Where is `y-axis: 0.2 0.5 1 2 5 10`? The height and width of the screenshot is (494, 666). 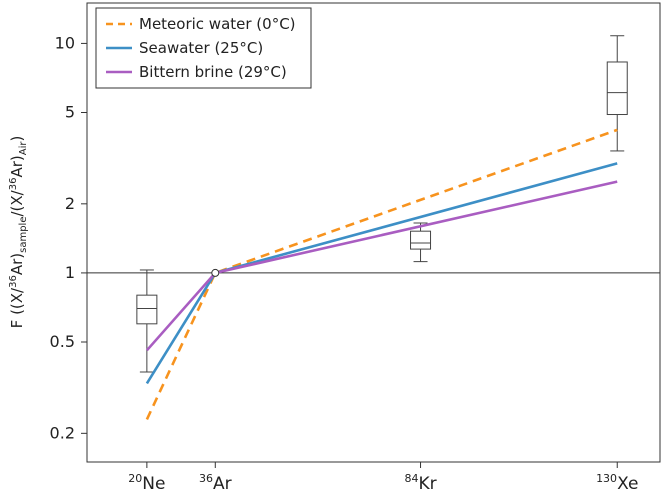
y-axis: 0.2 0.5 1 2 5 10 is located at coordinates (68, 237).